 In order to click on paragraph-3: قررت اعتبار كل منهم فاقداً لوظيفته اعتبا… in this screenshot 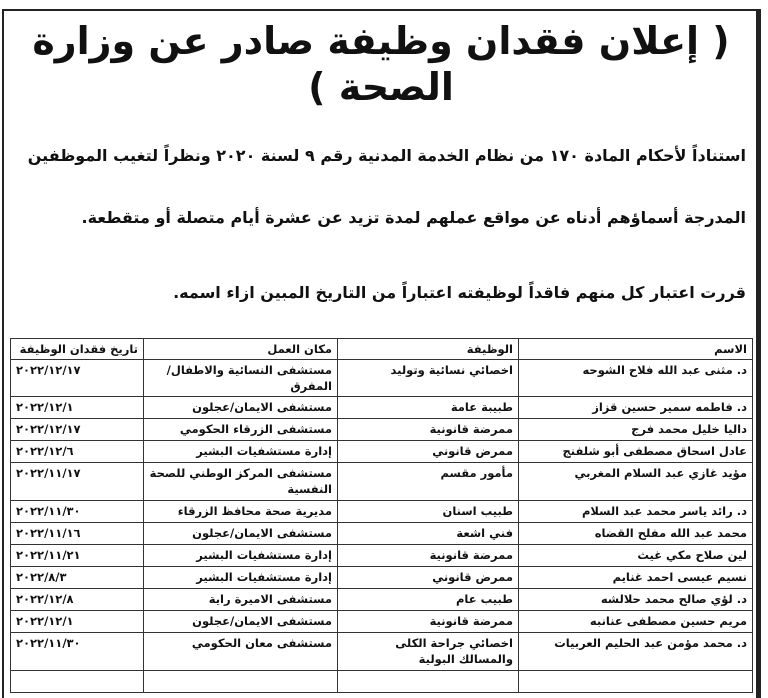, I will do `click(459, 292)`.